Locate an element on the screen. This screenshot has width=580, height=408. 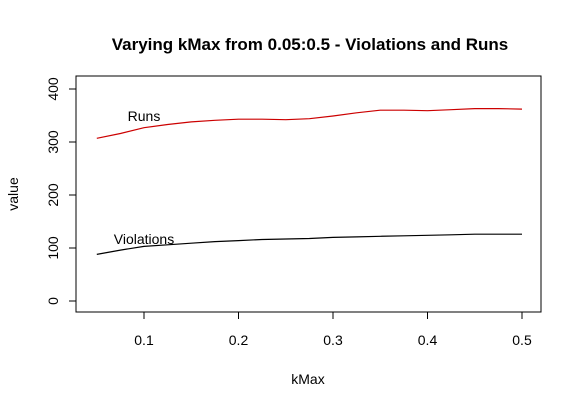
annotation-layer: Runs Violations is located at coordinates (144, 177).